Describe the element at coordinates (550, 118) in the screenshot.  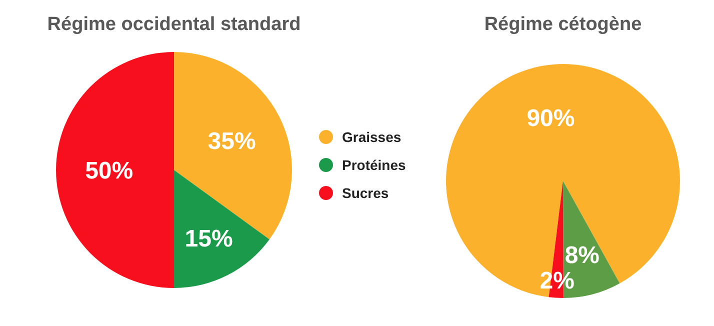
I see `data-label: 90%` at that location.